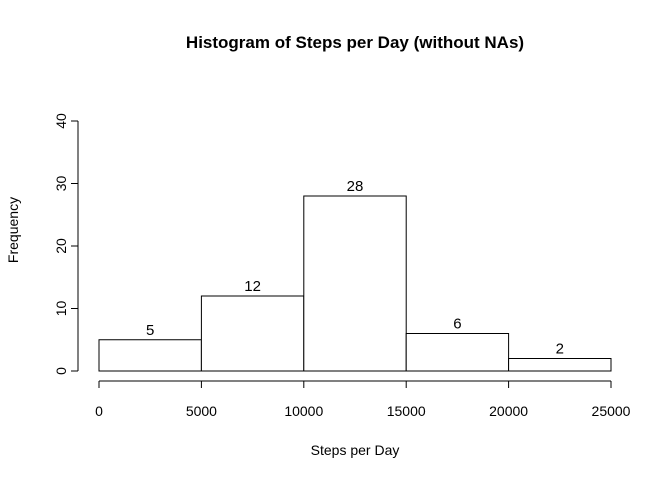  Describe the element at coordinates (201, 411) in the screenshot. I see `x-tick-label: 5000` at that location.